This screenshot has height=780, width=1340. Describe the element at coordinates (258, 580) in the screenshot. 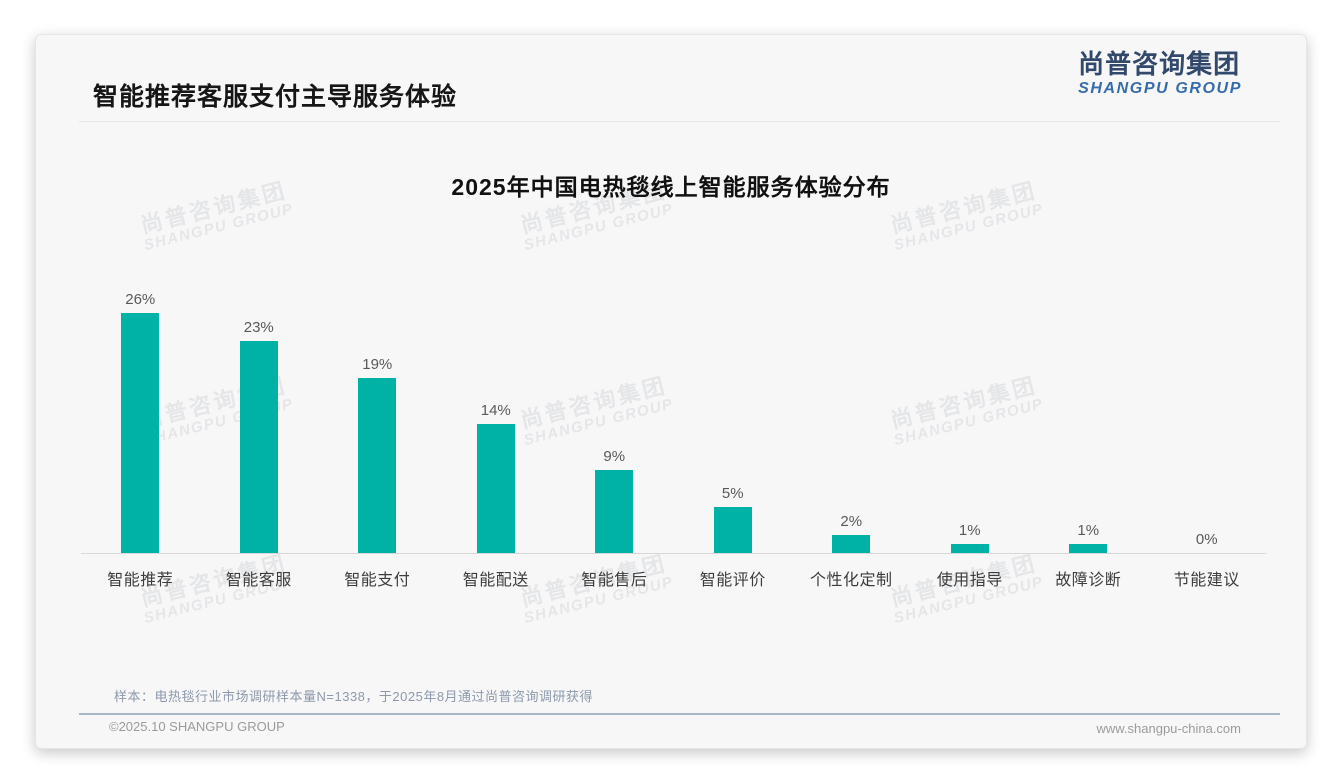

I see `category-label: 智能客服` at that location.